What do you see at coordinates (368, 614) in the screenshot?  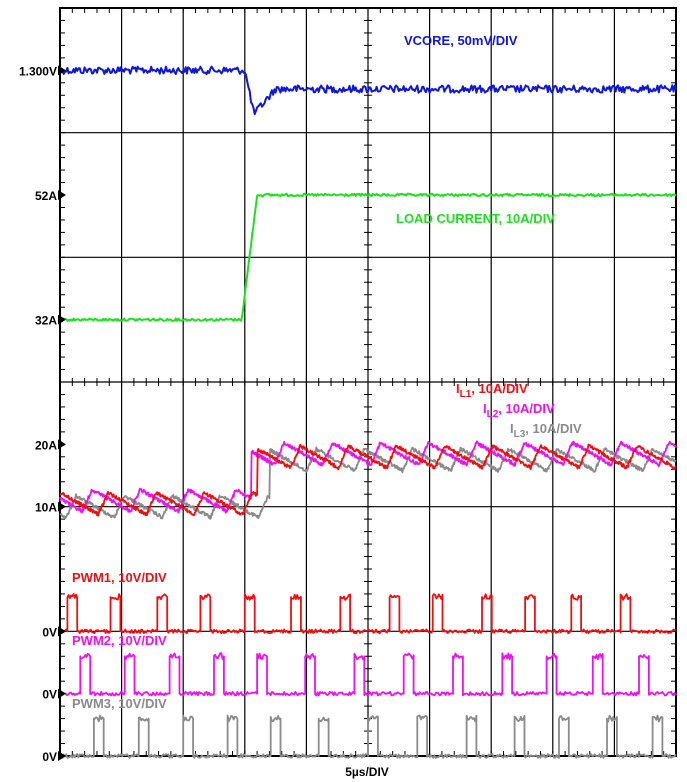 I see `trace-pwm1` at bounding box center [368, 614].